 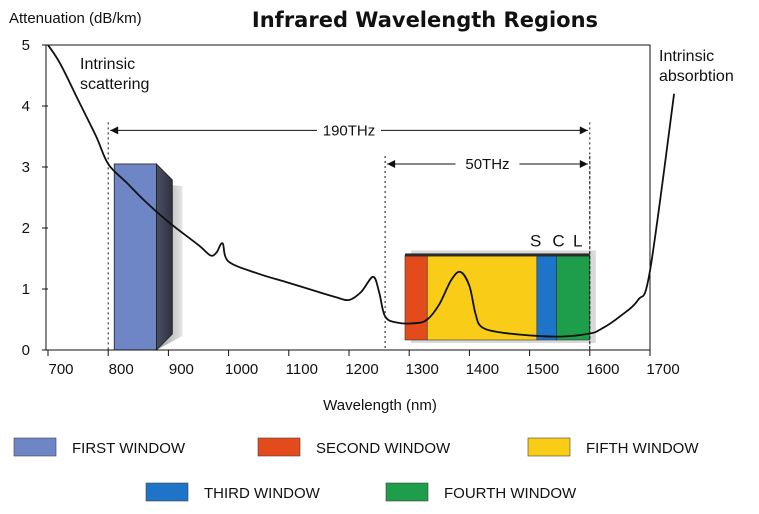 What do you see at coordinates (425, 20) in the screenshot?
I see `chart-title: Infrared Wavelength Regions` at bounding box center [425, 20].